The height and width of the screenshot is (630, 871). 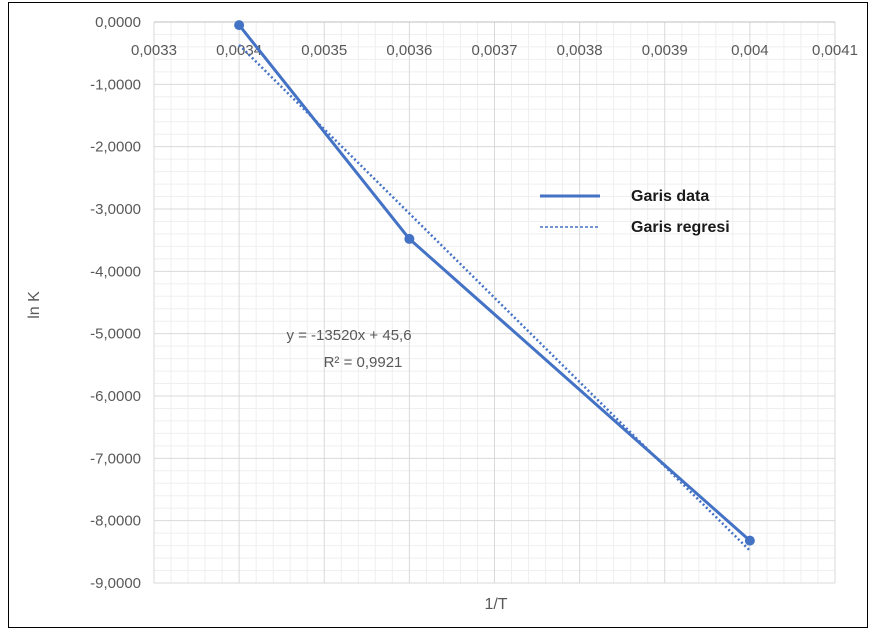 I want to click on r-squared-label: R² = 0,9921, so click(x=363, y=362).